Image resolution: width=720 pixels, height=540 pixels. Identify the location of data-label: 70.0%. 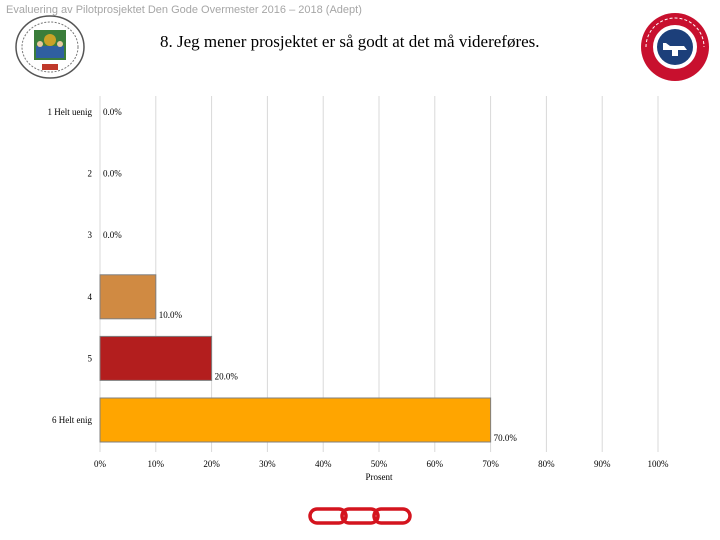
(506, 438).